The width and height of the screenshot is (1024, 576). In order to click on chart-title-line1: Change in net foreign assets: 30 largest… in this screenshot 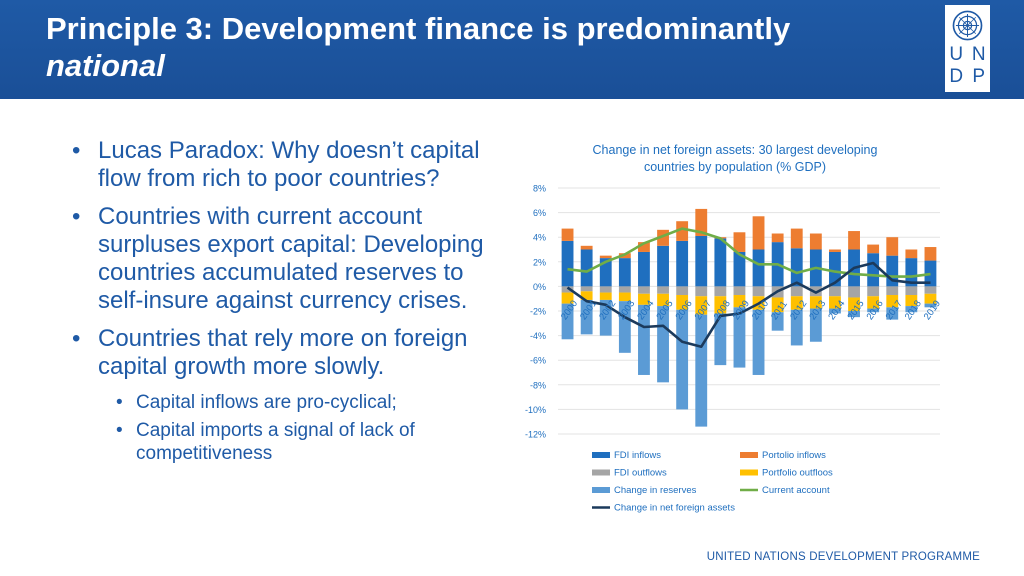, I will do `click(735, 150)`.